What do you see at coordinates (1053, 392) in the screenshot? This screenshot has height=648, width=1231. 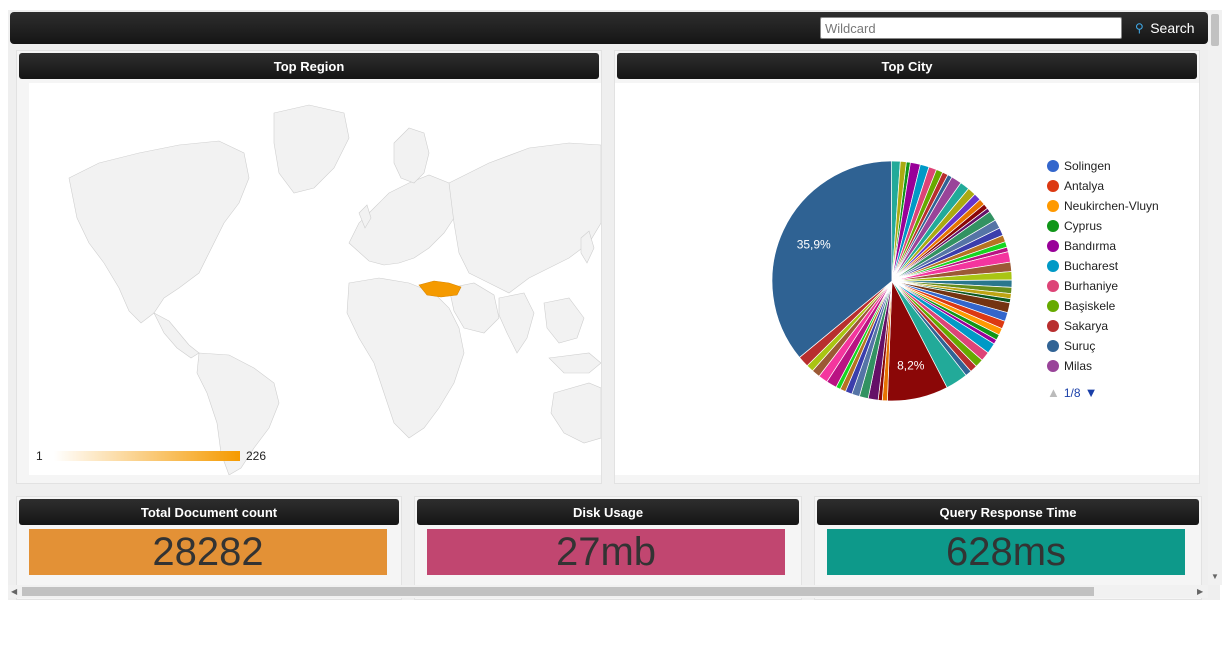 I see `pager-up-icon: ▲` at bounding box center [1053, 392].